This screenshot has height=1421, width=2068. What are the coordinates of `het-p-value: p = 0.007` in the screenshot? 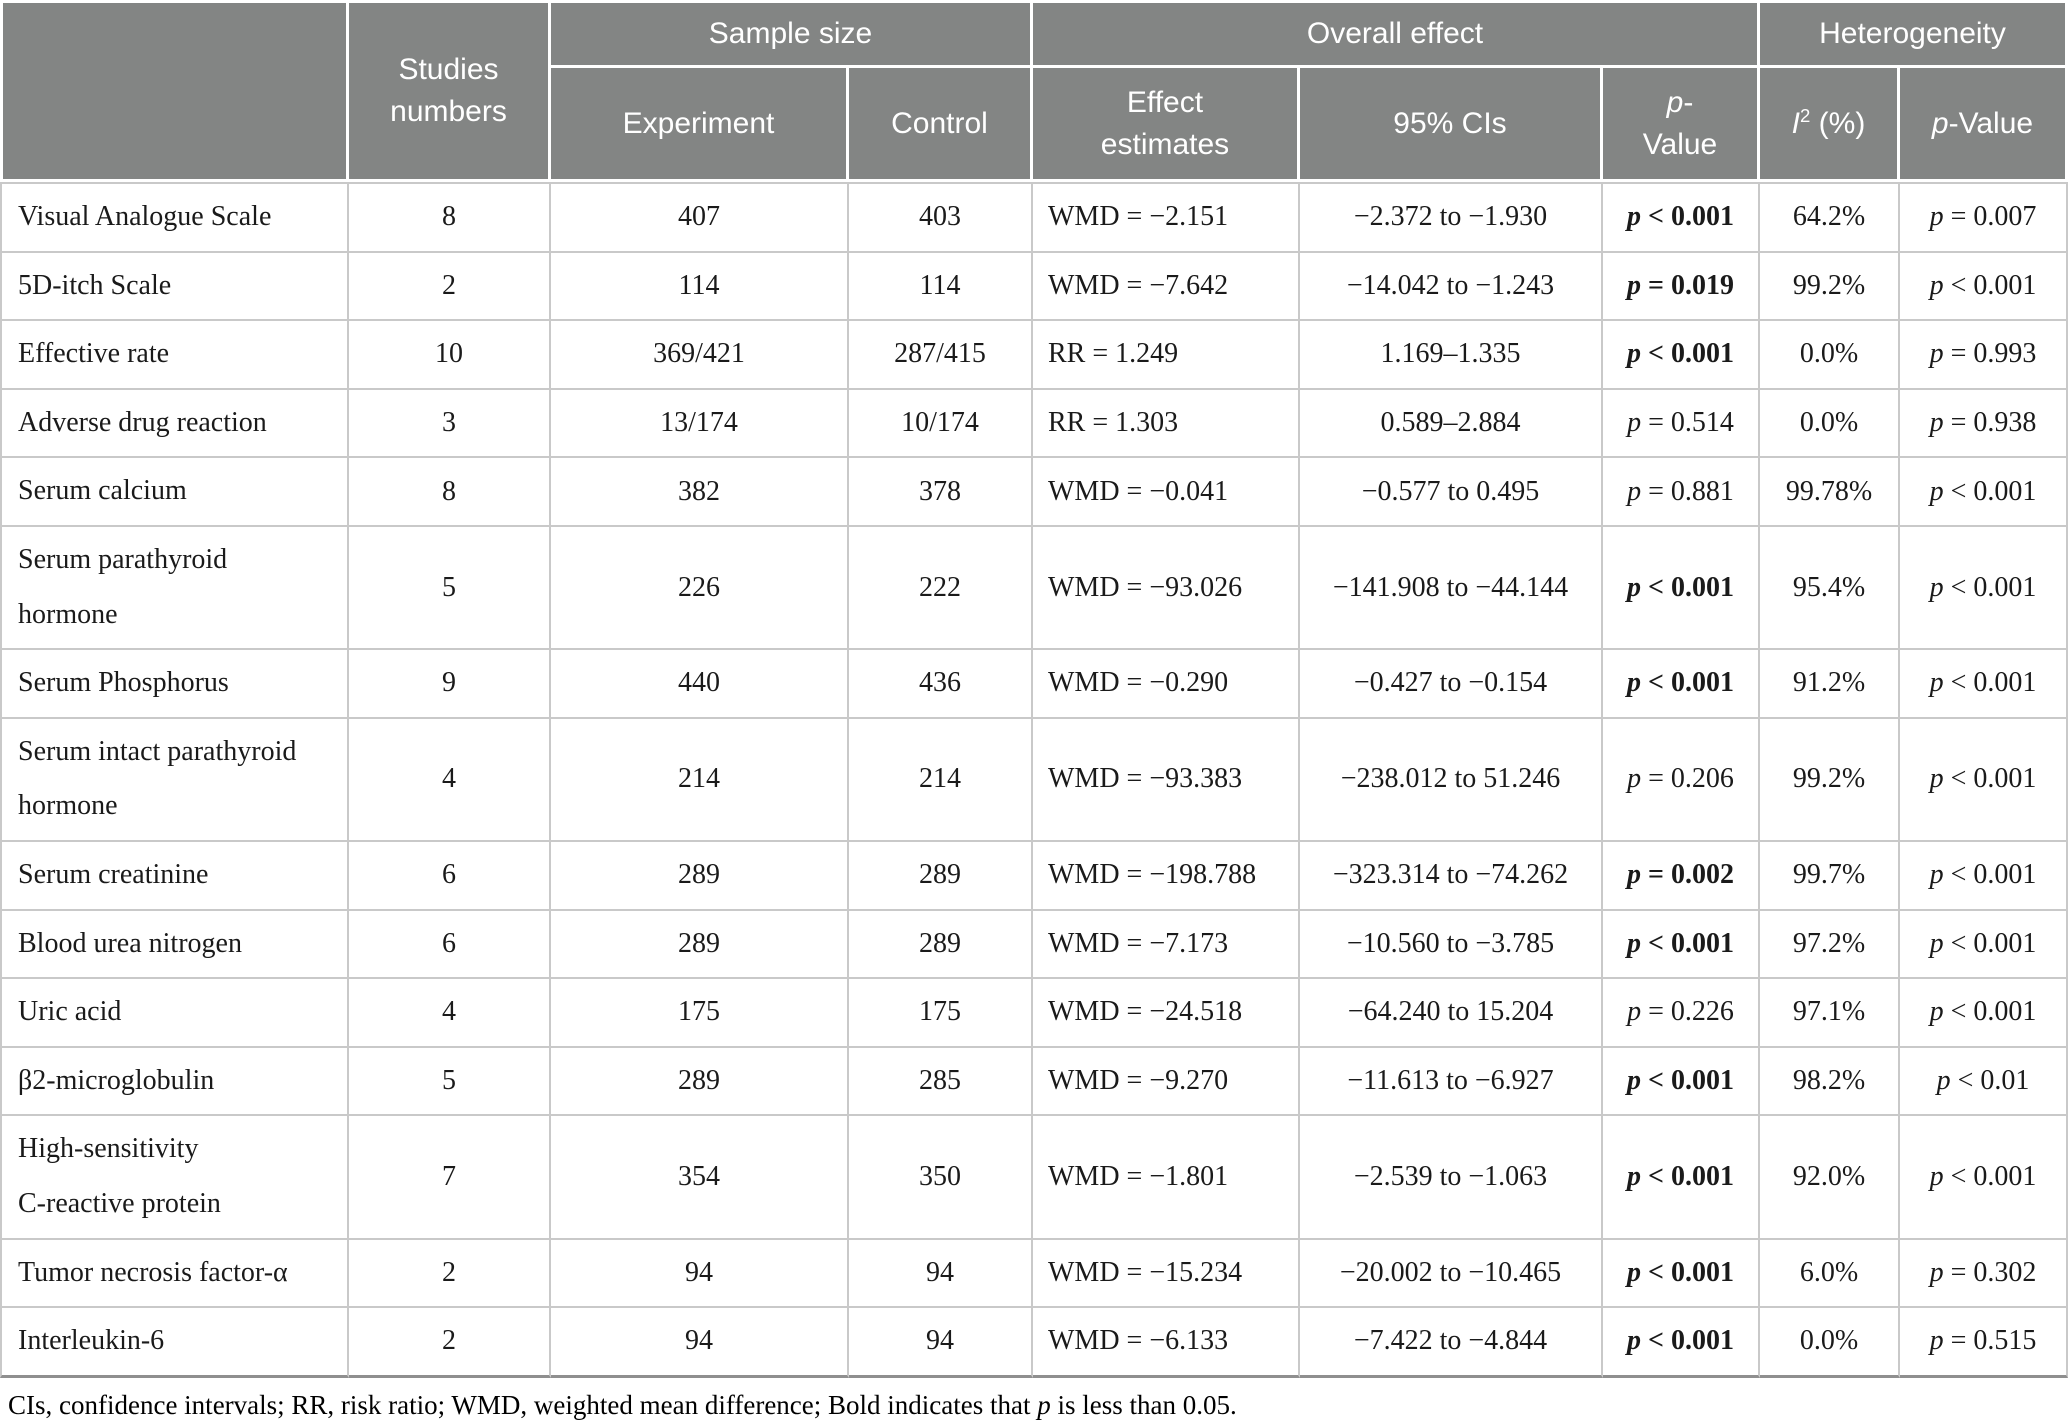 It's located at (1984, 217).